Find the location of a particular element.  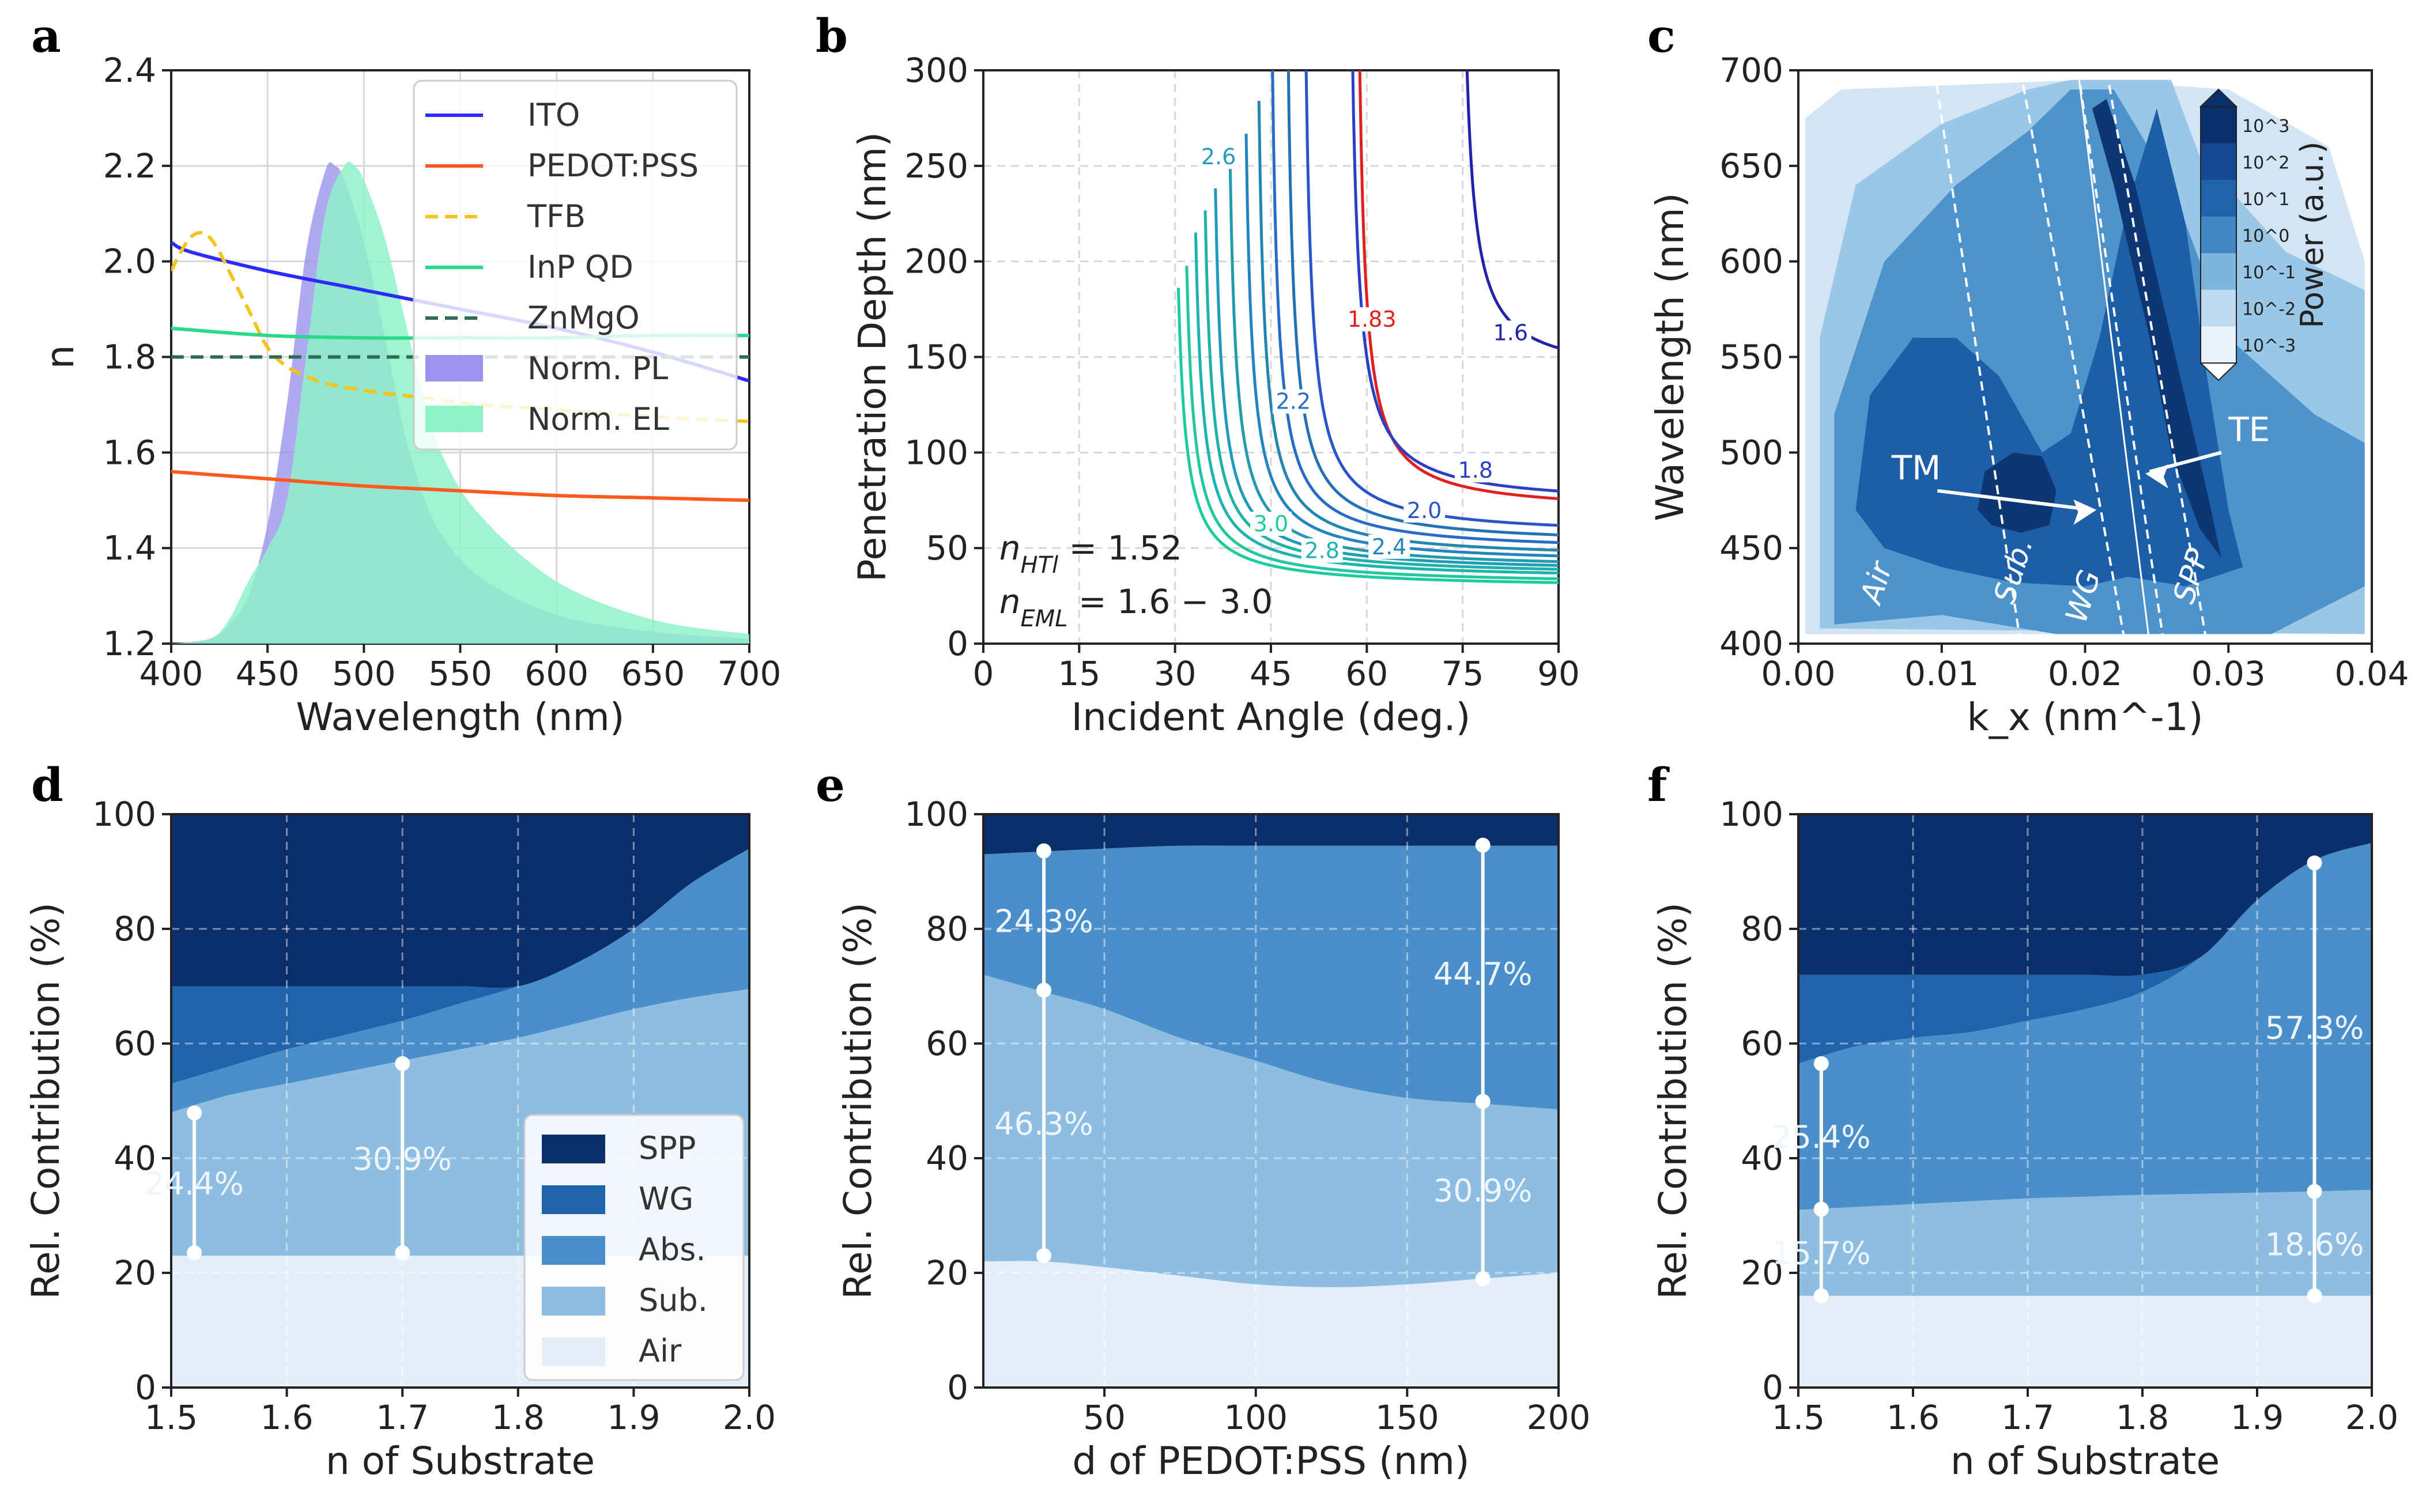

x-tick-label: 0.00 is located at coordinates (1798, 673).